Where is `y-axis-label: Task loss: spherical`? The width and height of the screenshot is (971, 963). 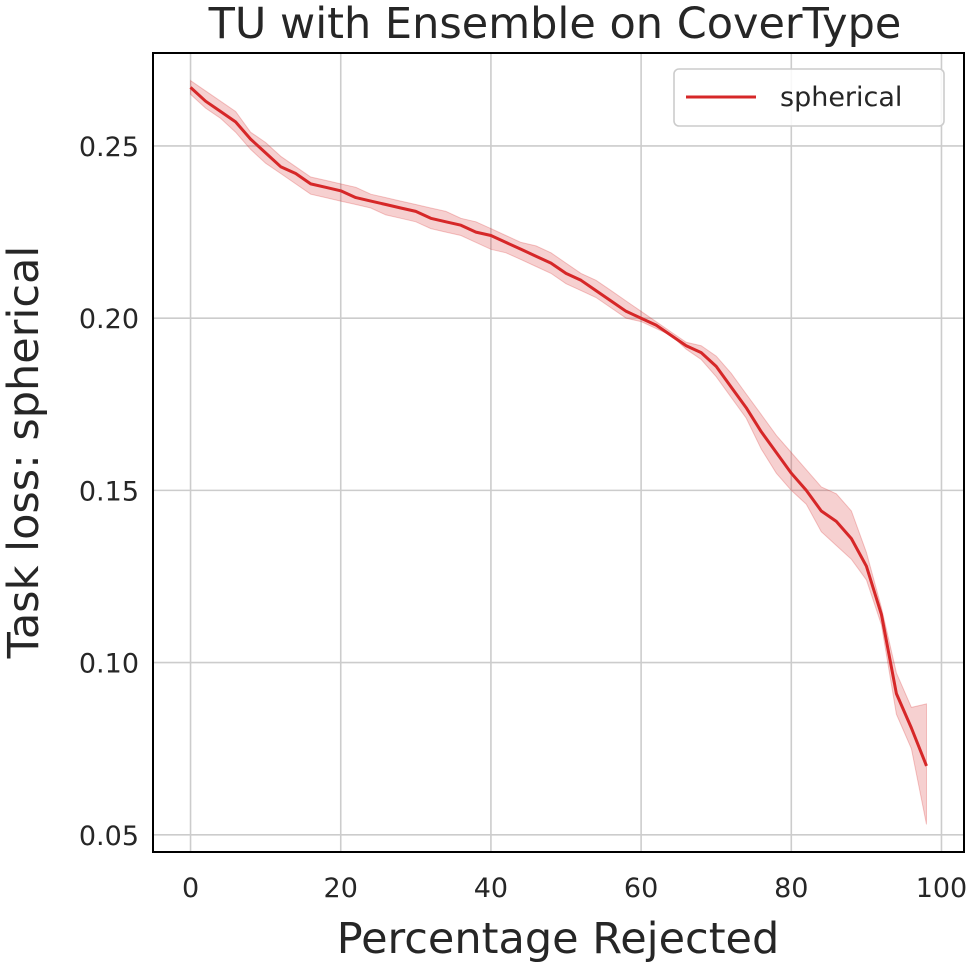 y-axis-label: Task loss: spherical is located at coordinates (24, 453).